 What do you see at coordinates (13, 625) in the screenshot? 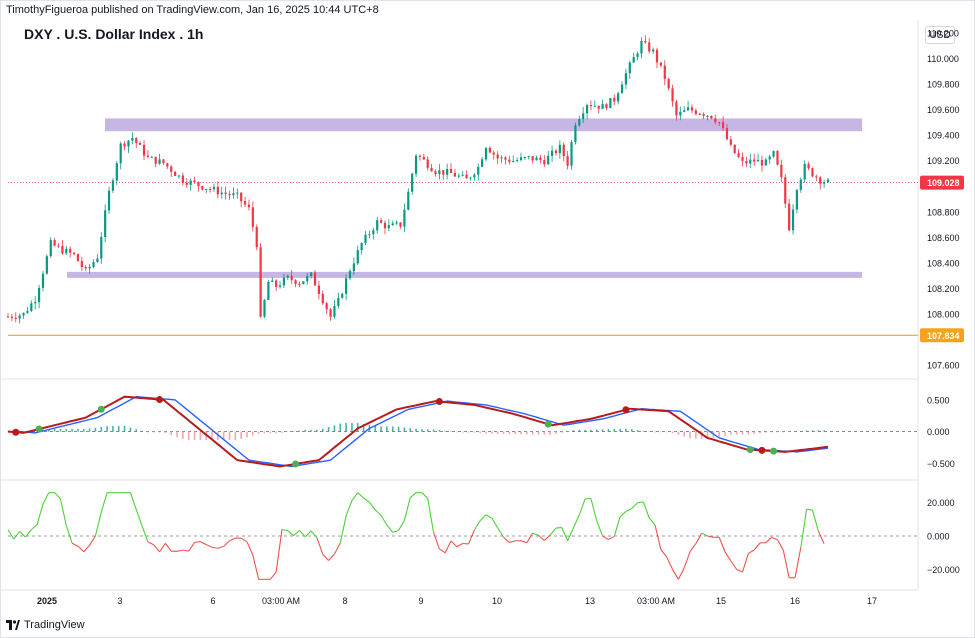
I see `tradingview-logo-icon` at bounding box center [13, 625].